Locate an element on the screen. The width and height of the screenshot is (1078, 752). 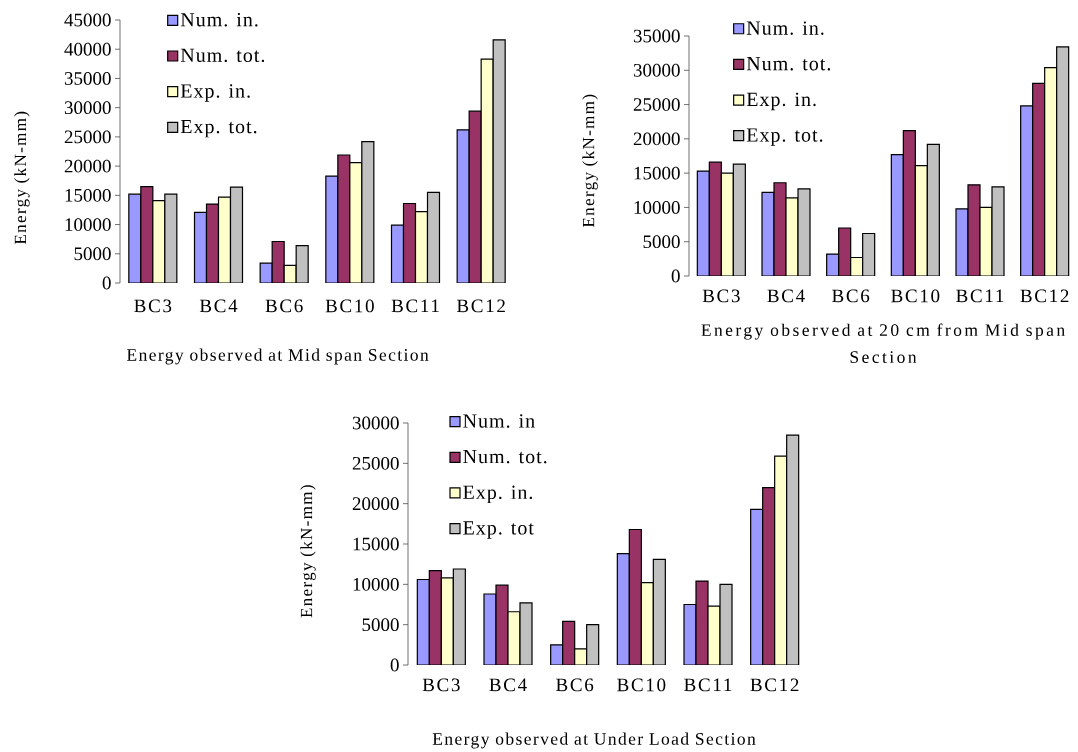
legend-label: Num. in is located at coordinates (499, 421).